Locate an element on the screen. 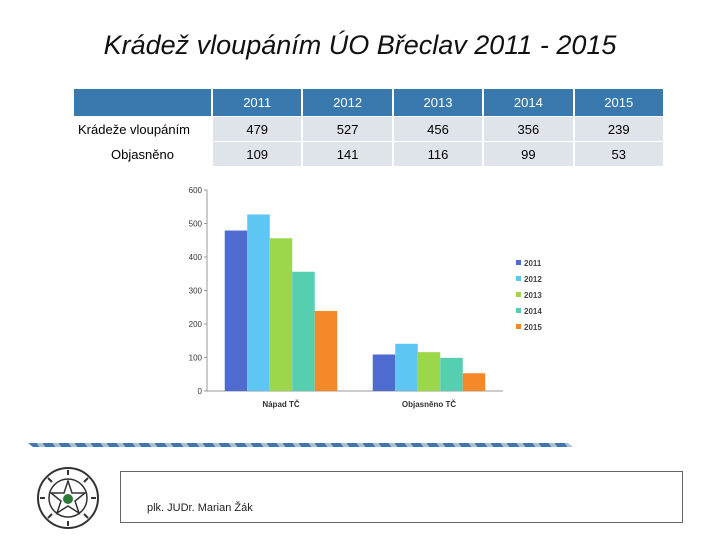 This screenshot has height=540, width=720. table-cell: 141 is located at coordinates (347, 154).